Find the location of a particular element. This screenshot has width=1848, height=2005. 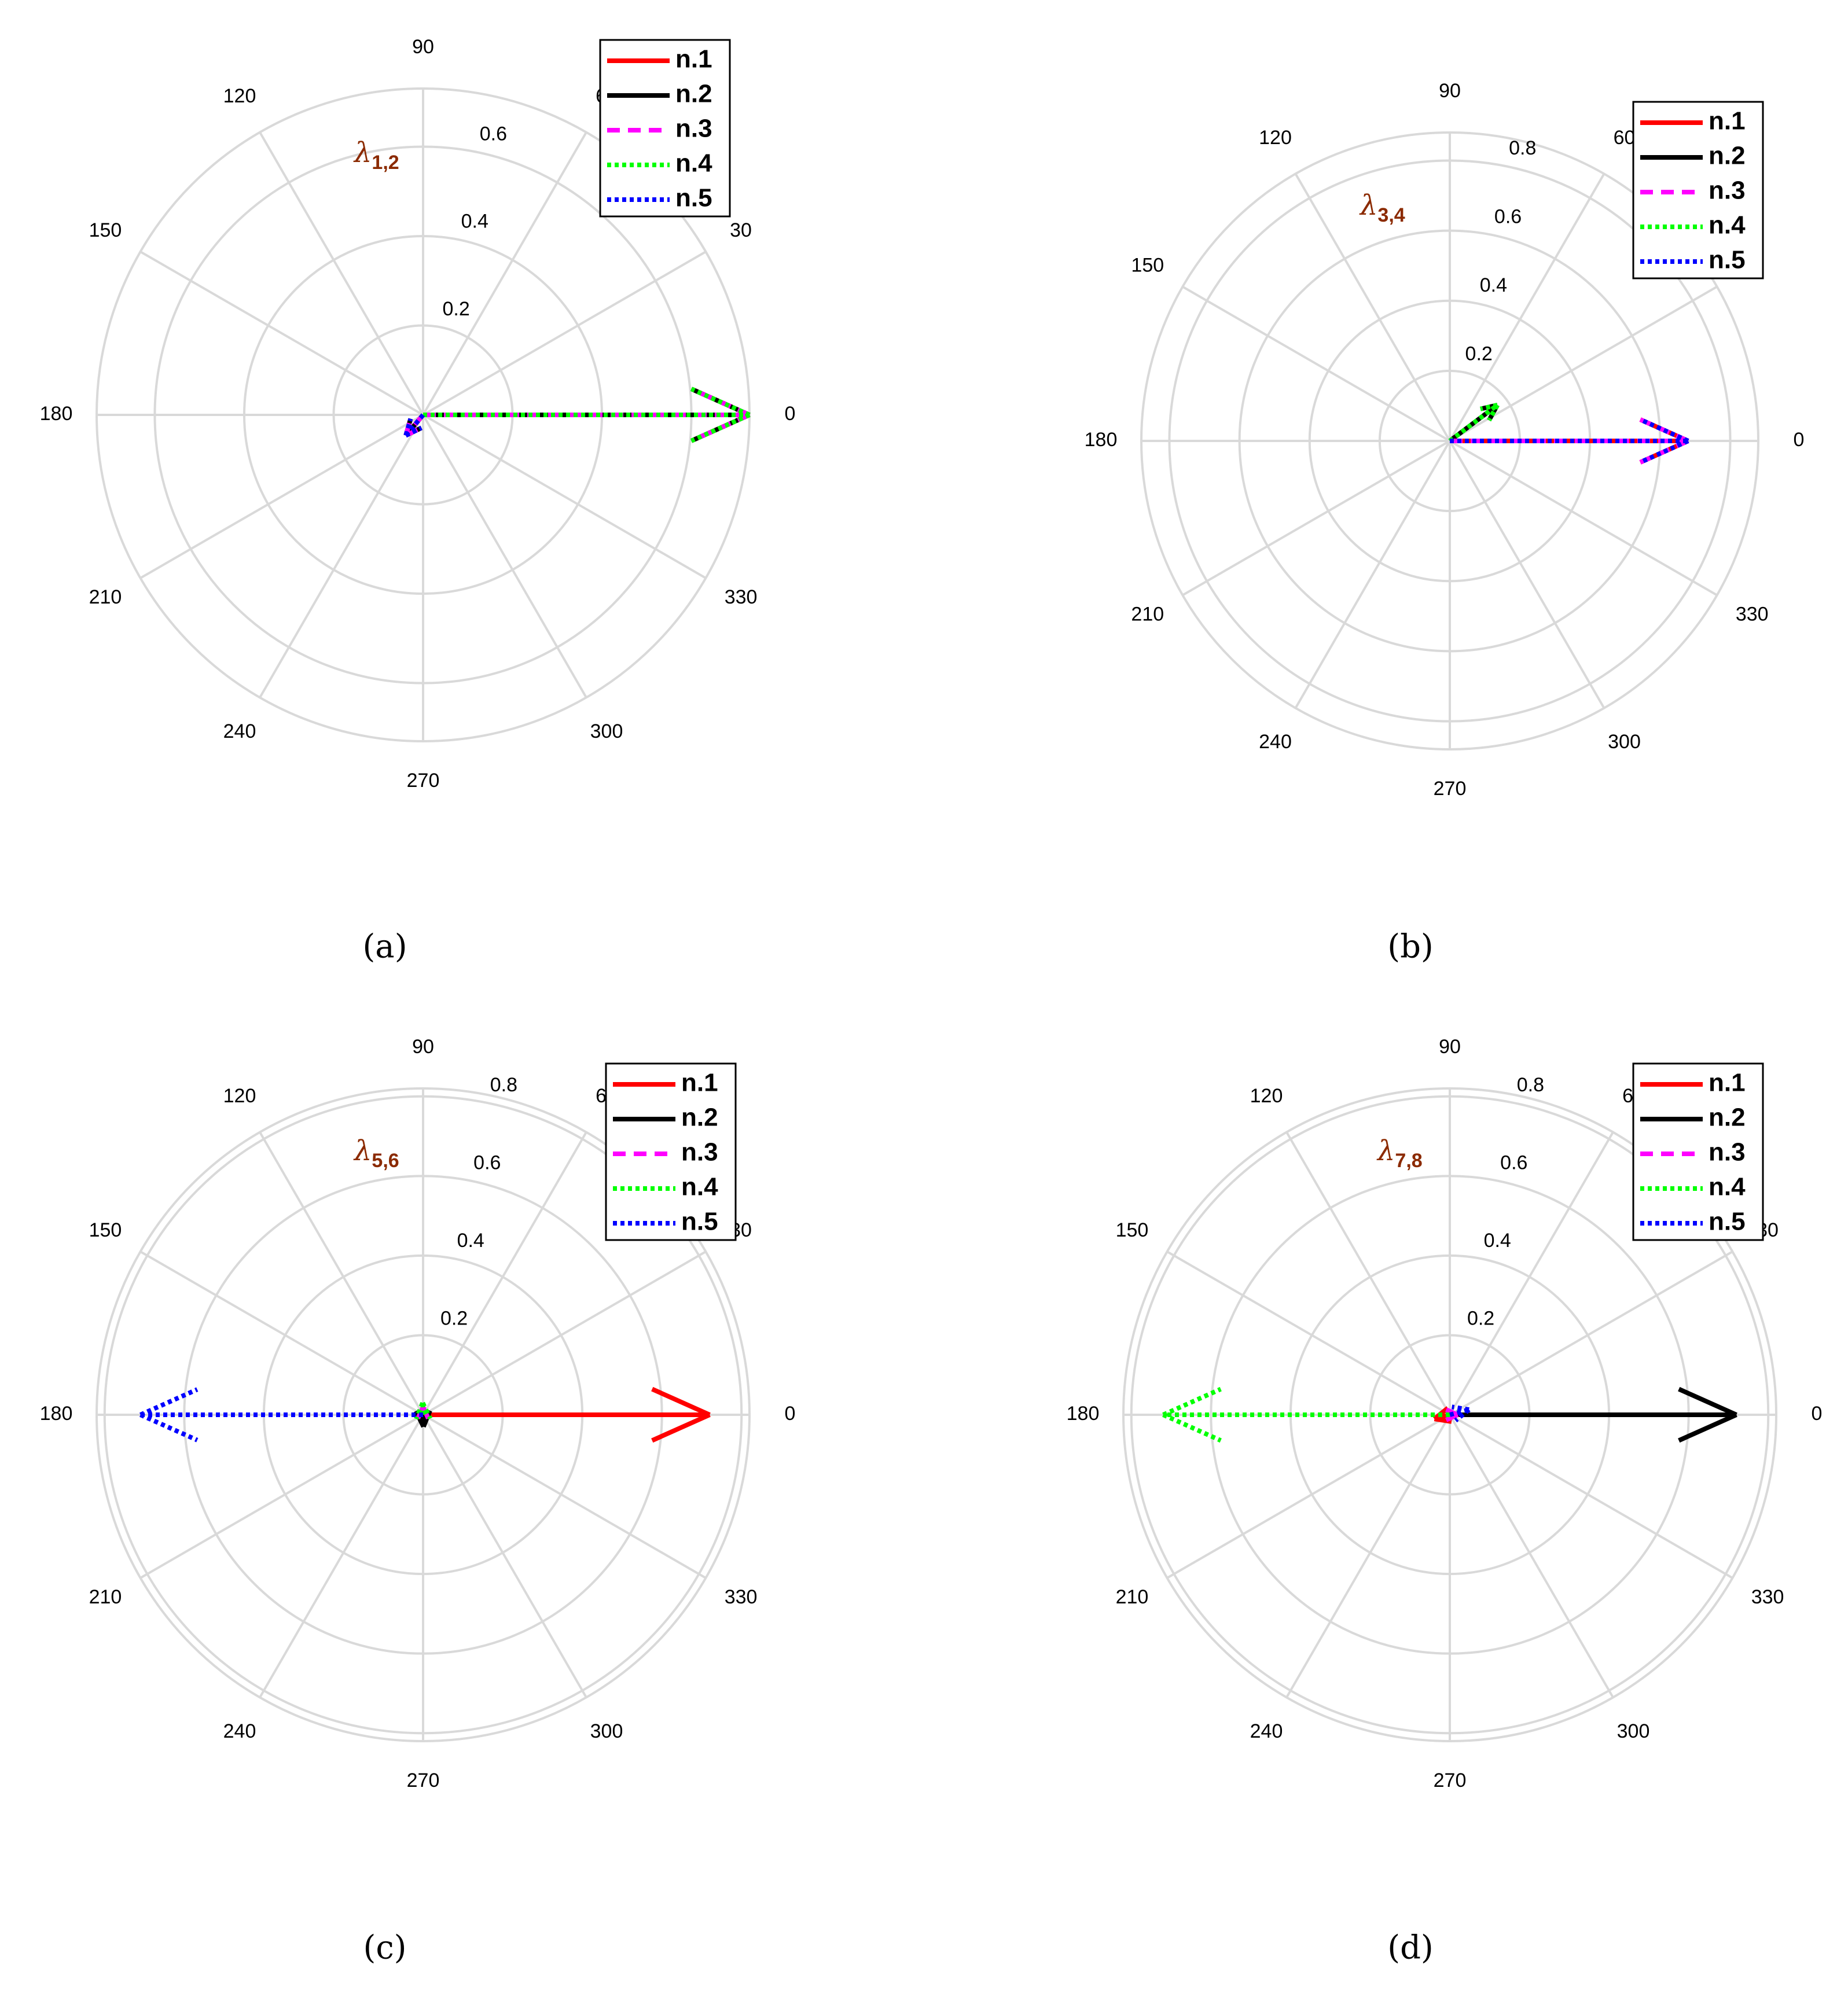

arrow-head-n3 is located at coordinates (1450, 1418).